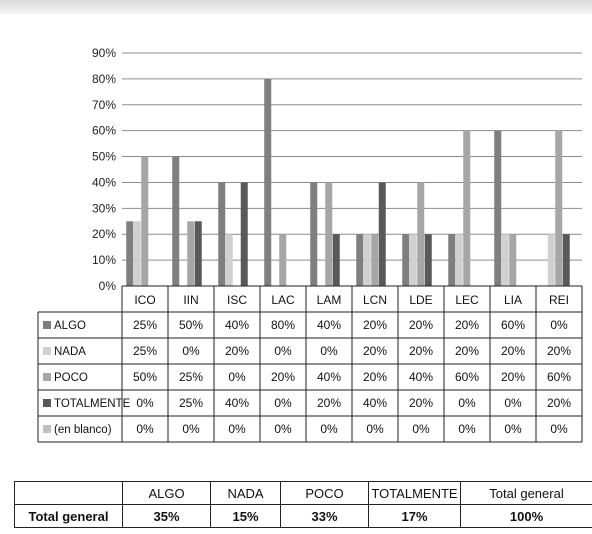 The image size is (592, 534). I want to click on category-label: LCN, so click(375, 300).